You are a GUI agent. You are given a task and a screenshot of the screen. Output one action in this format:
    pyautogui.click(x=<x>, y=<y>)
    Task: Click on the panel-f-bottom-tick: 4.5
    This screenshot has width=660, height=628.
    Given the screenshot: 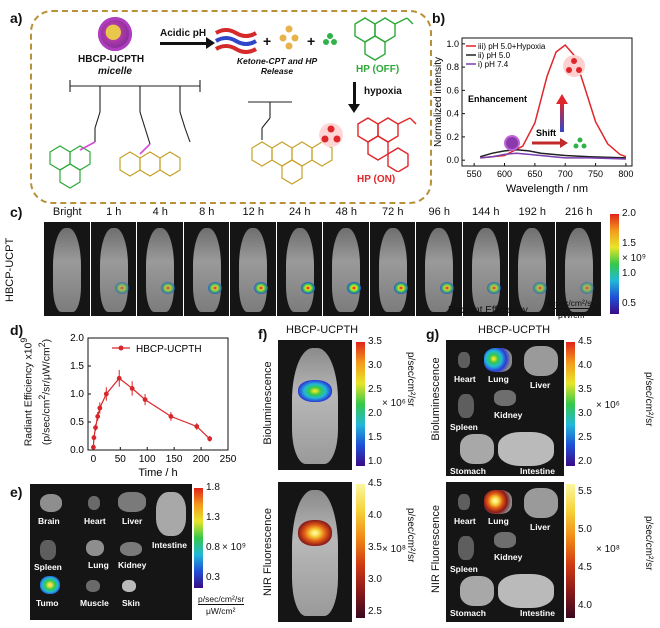 What is the action you would take?
    pyautogui.click(x=375, y=483)
    